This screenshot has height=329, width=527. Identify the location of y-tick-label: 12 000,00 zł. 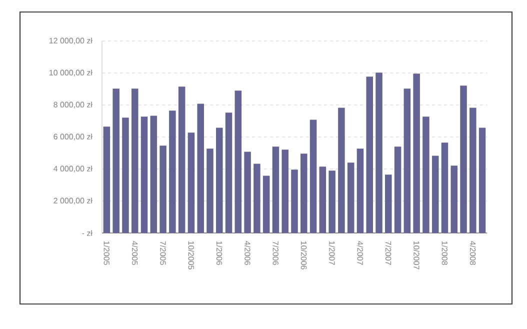
(71, 41).